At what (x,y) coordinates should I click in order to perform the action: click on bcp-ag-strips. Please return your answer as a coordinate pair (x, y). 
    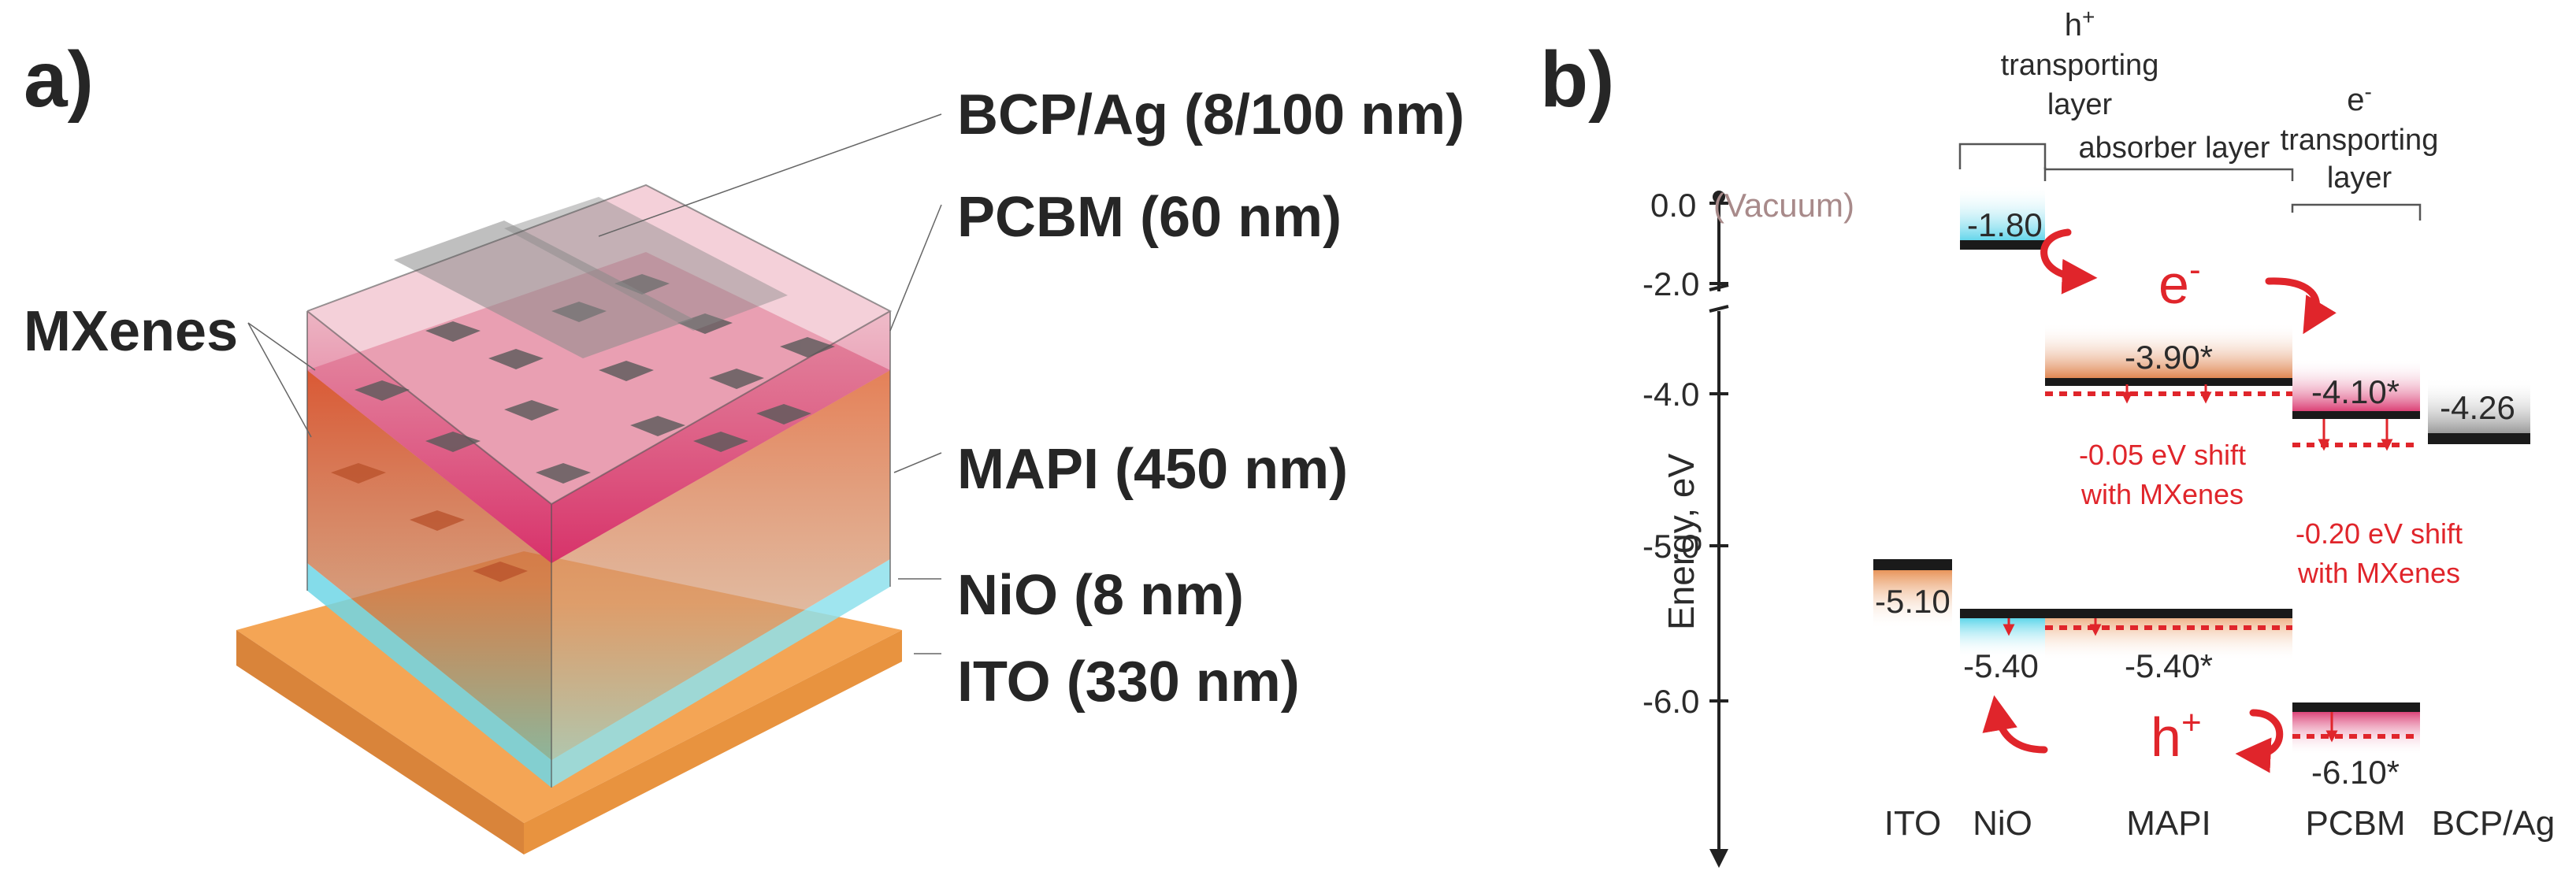
    Looking at the image, I should click on (591, 277).